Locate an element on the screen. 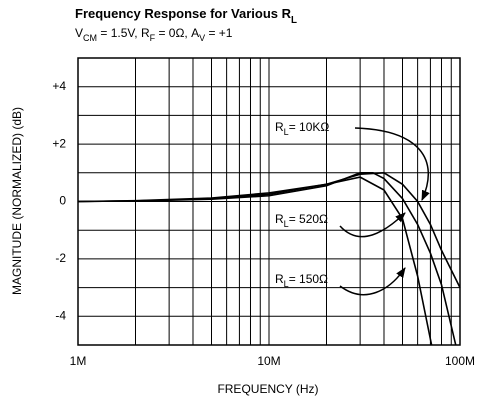  series-label: RL= 150Ω is located at coordinates (301, 280).